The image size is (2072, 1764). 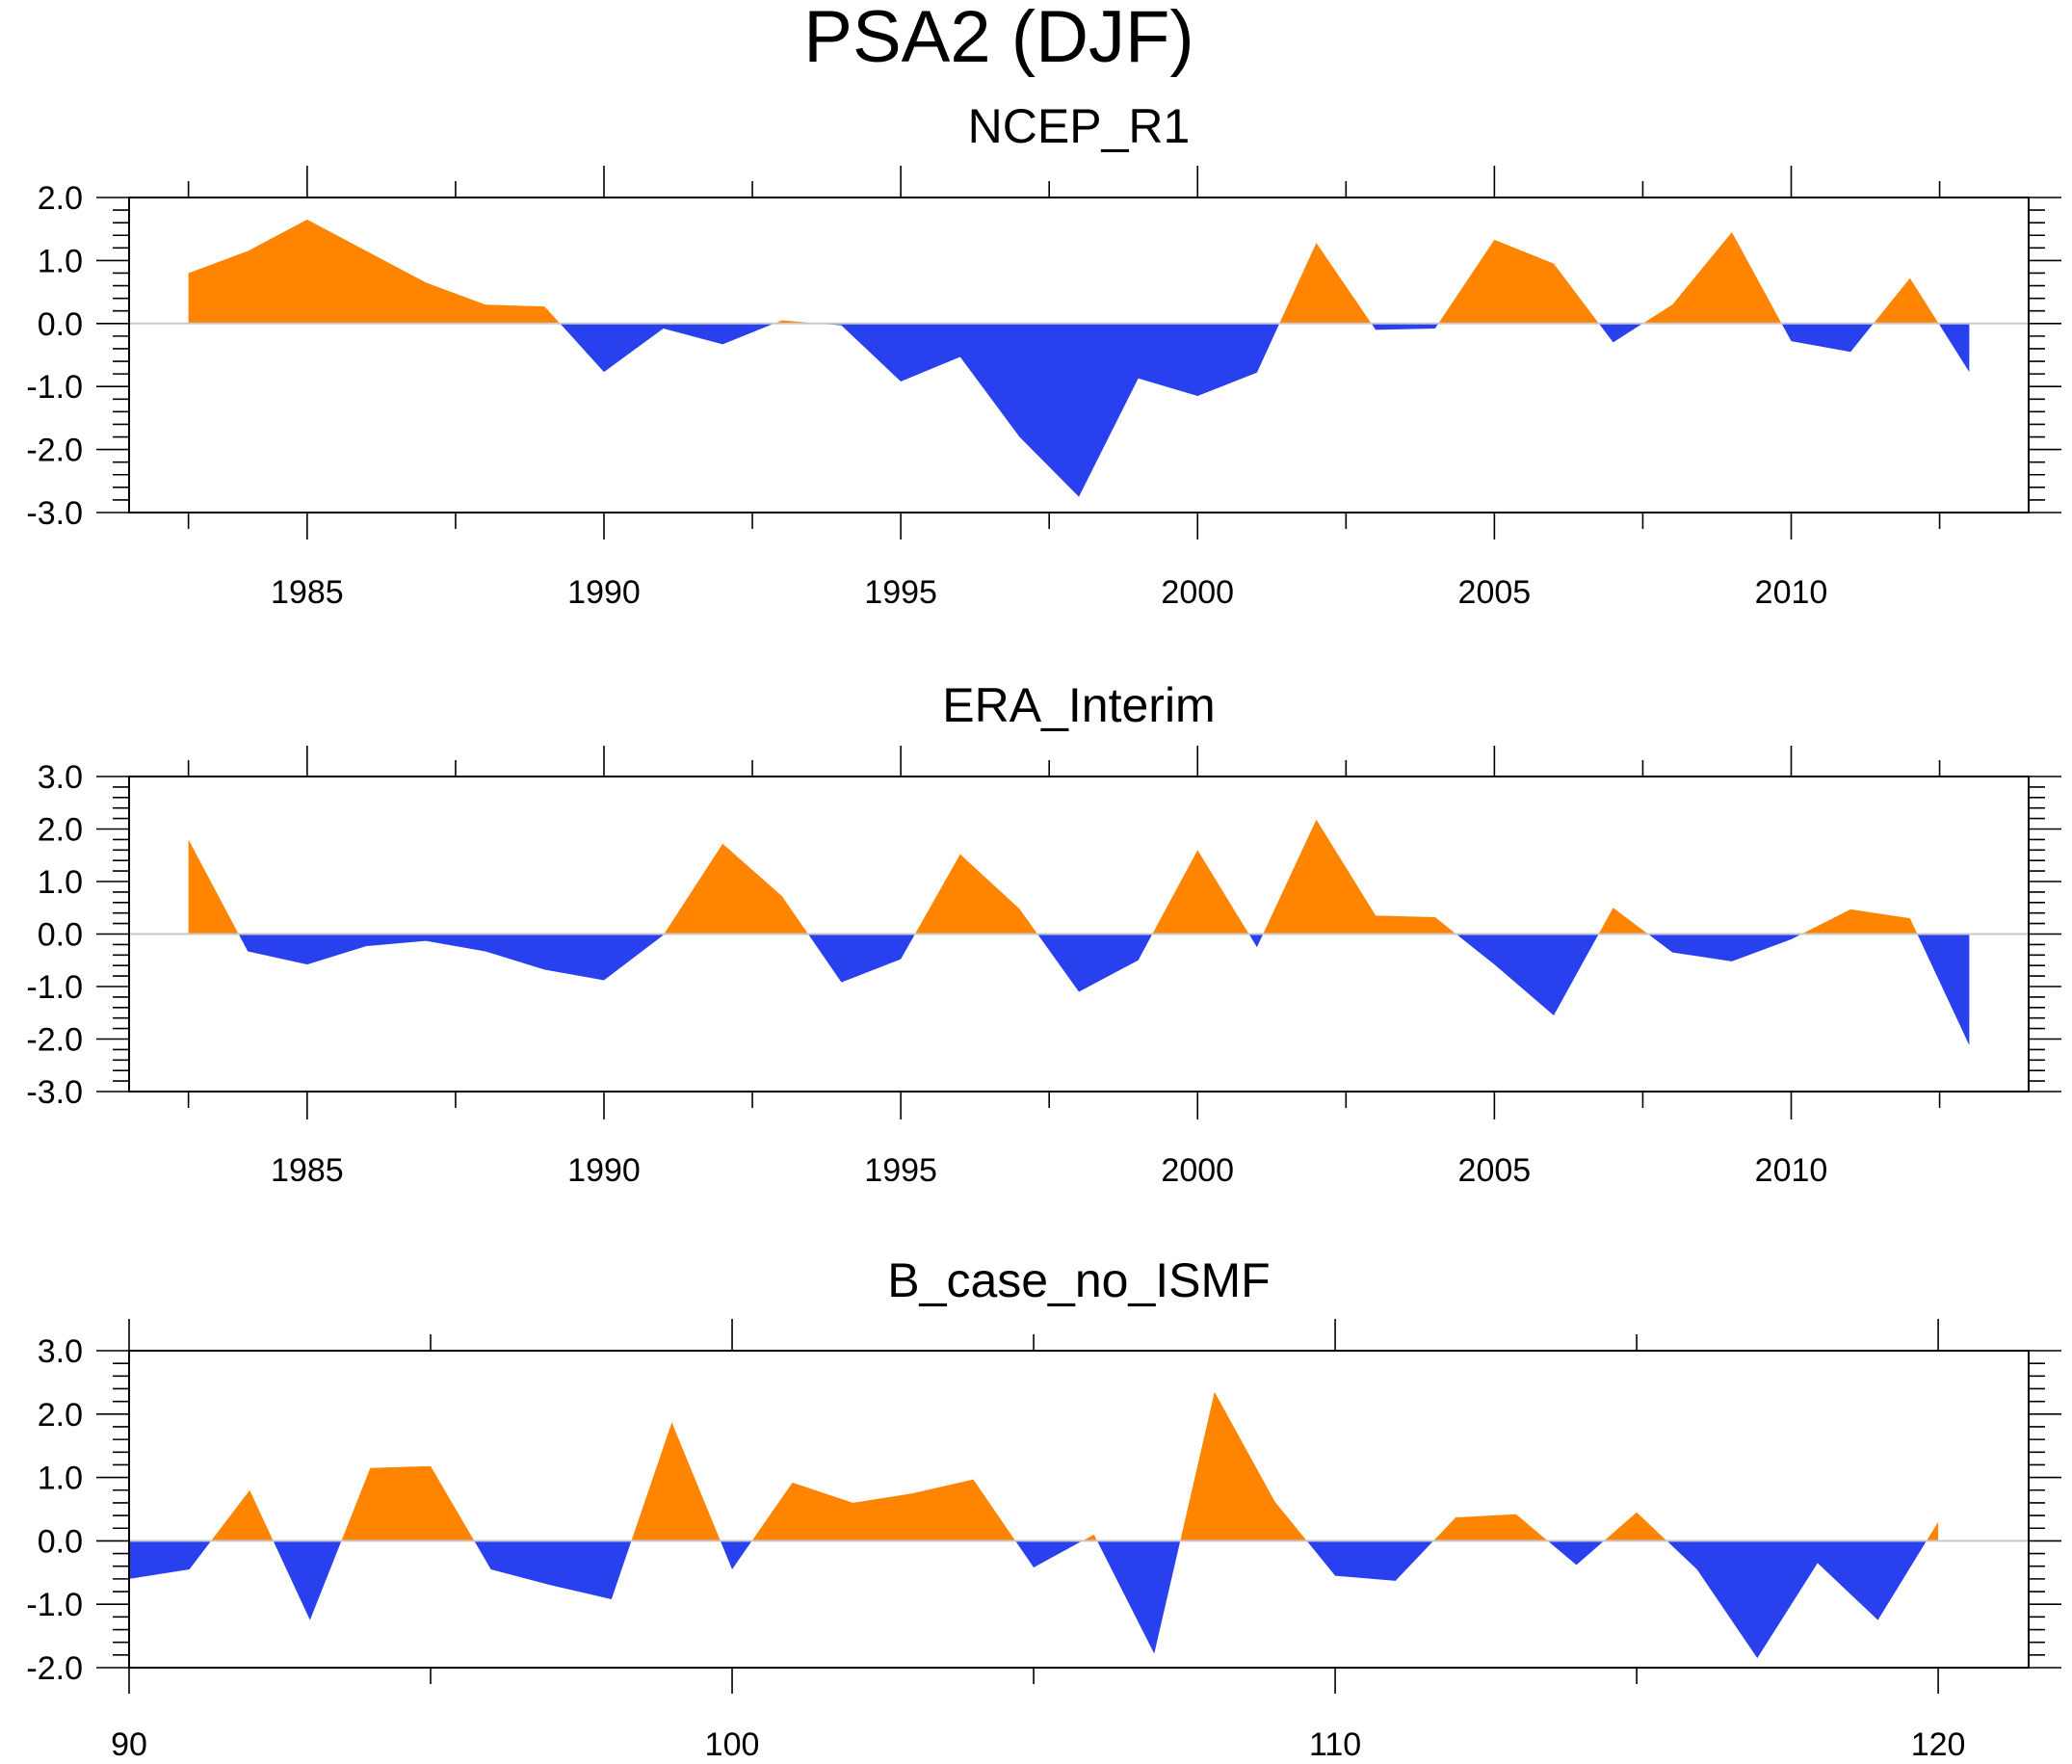 What do you see at coordinates (1078, 1280) in the screenshot?
I see `panel-title: B_case_no_ISMF` at bounding box center [1078, 1280].